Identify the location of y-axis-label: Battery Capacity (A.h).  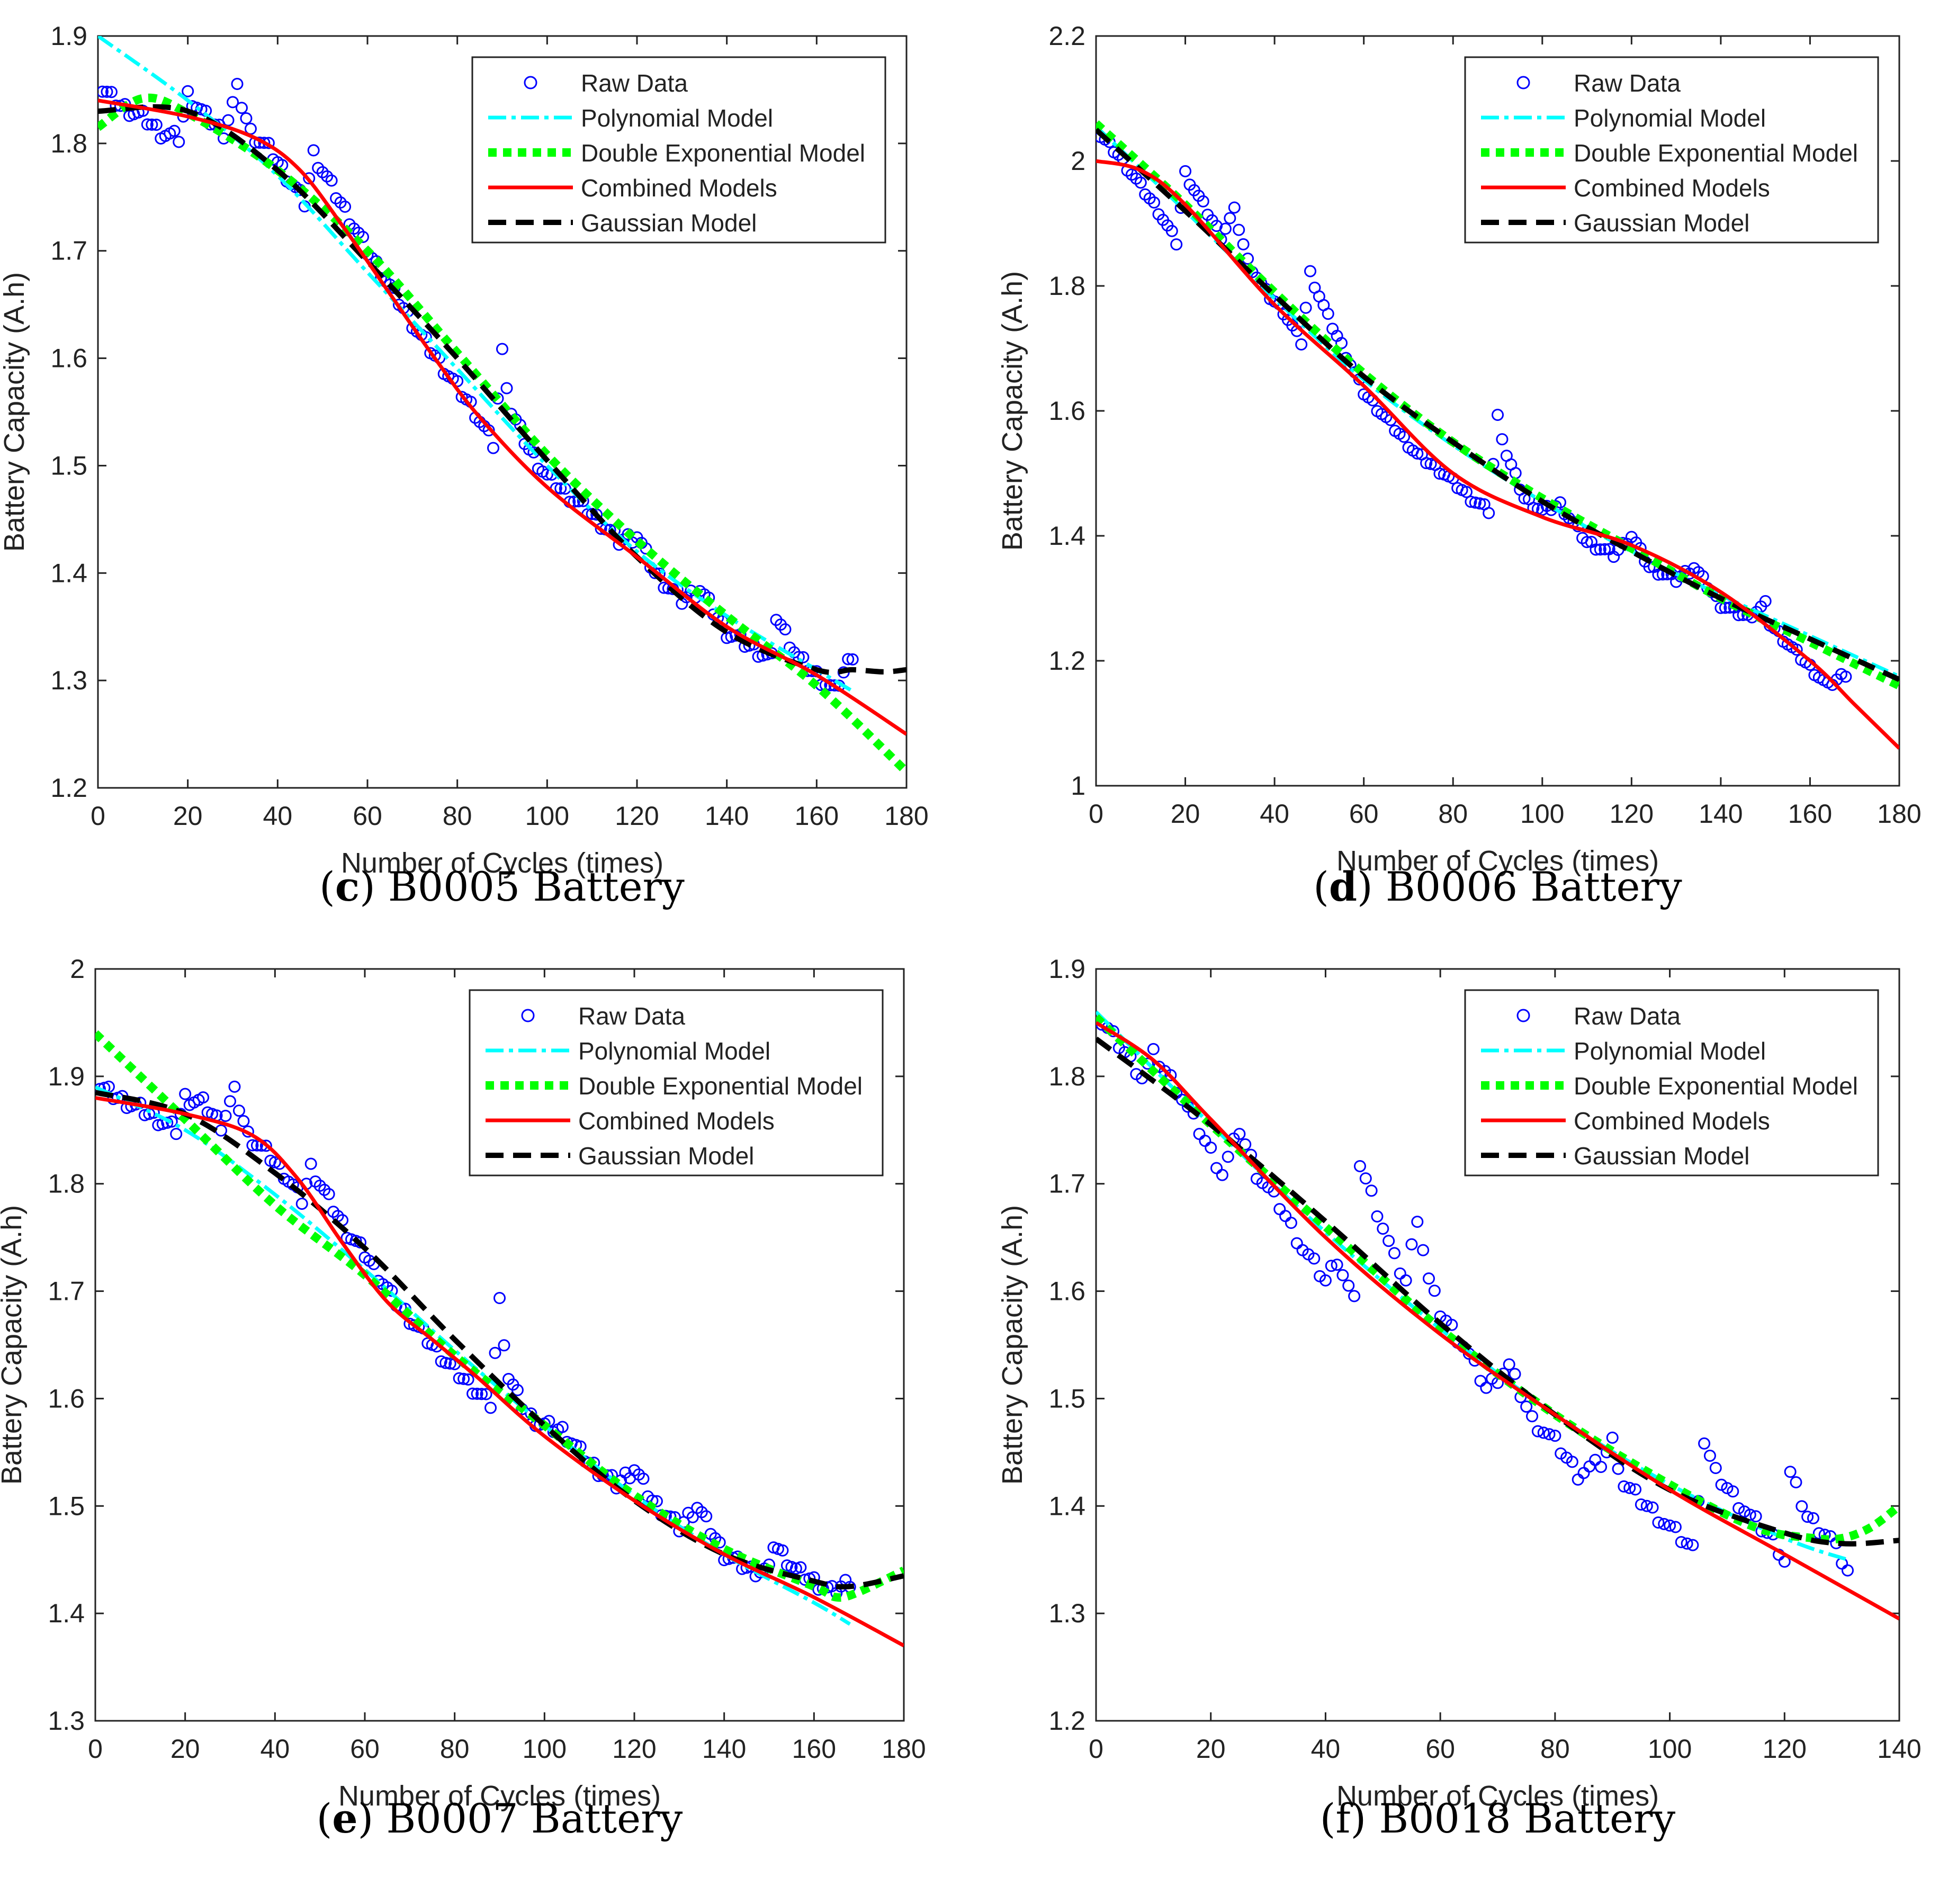
(1012, 1345).